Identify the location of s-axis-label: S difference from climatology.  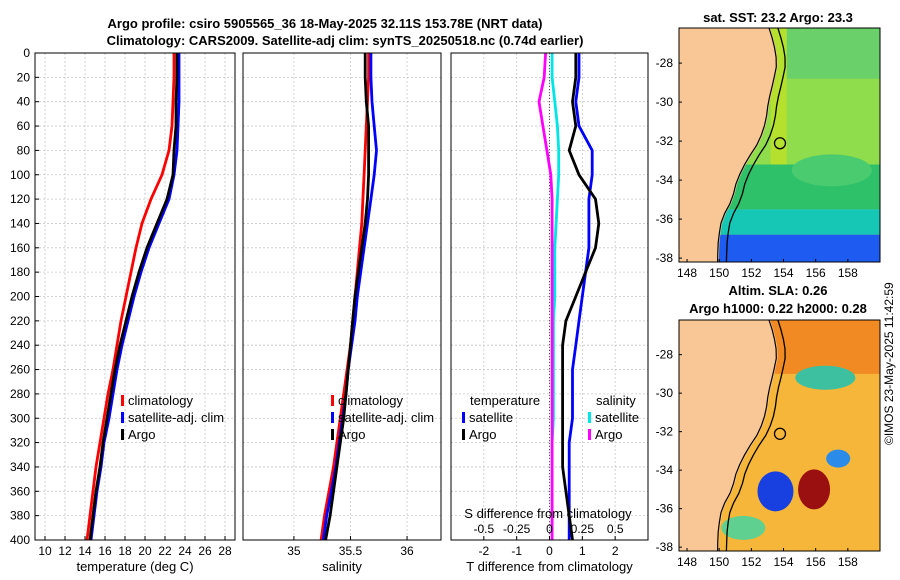
(548, 513).